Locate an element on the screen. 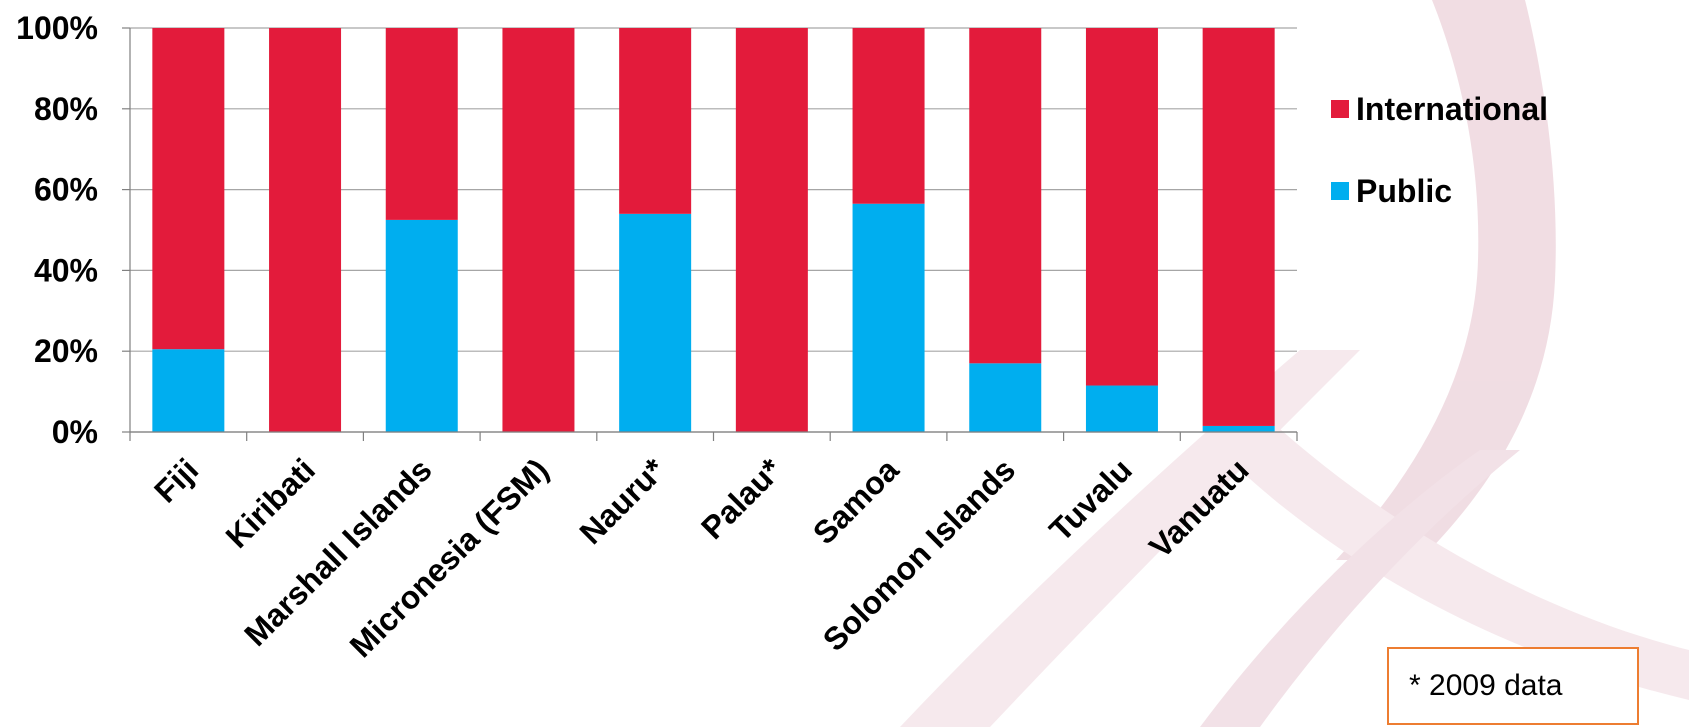 The width and height of the screenshot is (1689, 727). legend: International Public is located at coordinates (1439, 150).